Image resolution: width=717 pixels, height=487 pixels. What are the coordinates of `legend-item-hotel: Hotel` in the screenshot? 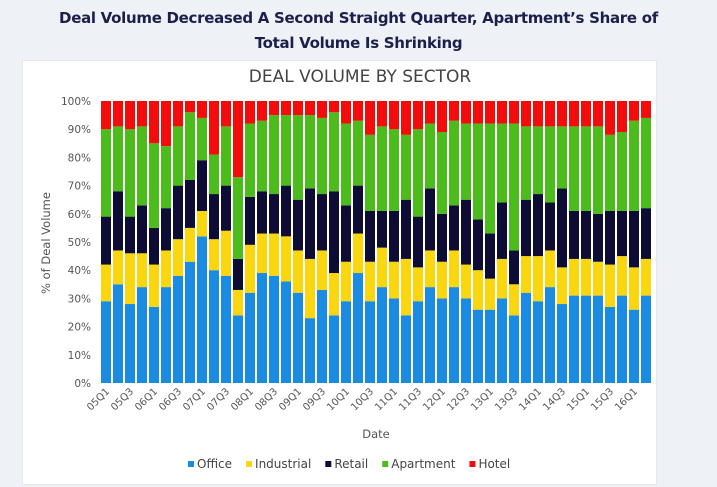 It's located at (489, 464).